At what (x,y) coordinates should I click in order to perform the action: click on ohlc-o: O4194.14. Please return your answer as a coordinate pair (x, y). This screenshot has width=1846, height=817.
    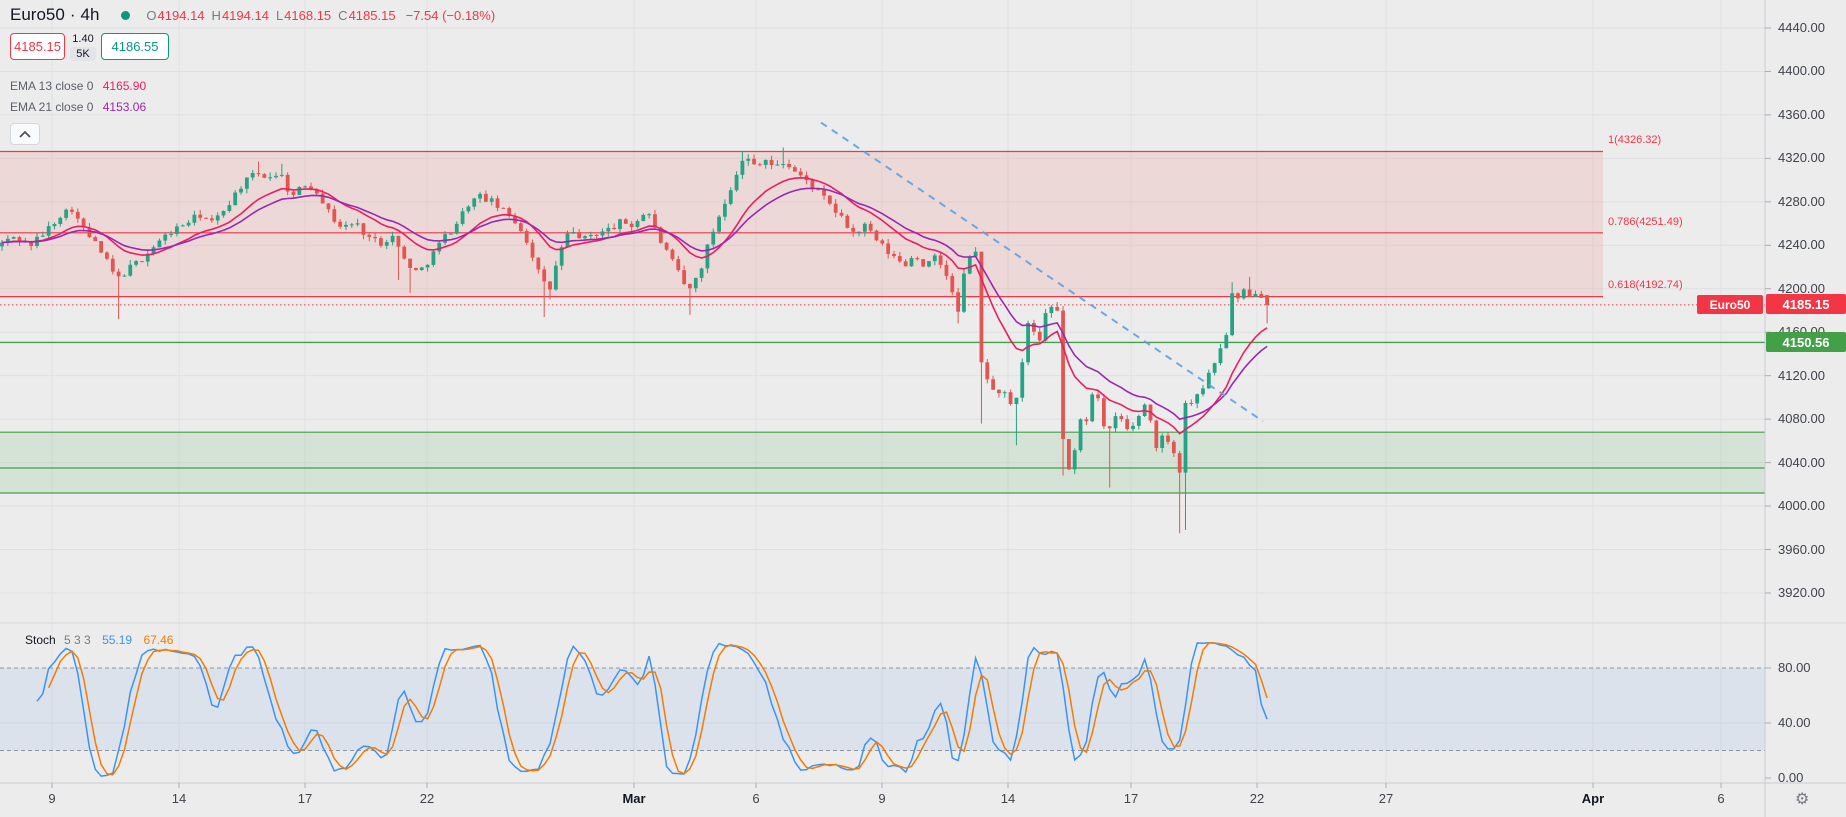
    Looking at the image, I should click on (175, 15).